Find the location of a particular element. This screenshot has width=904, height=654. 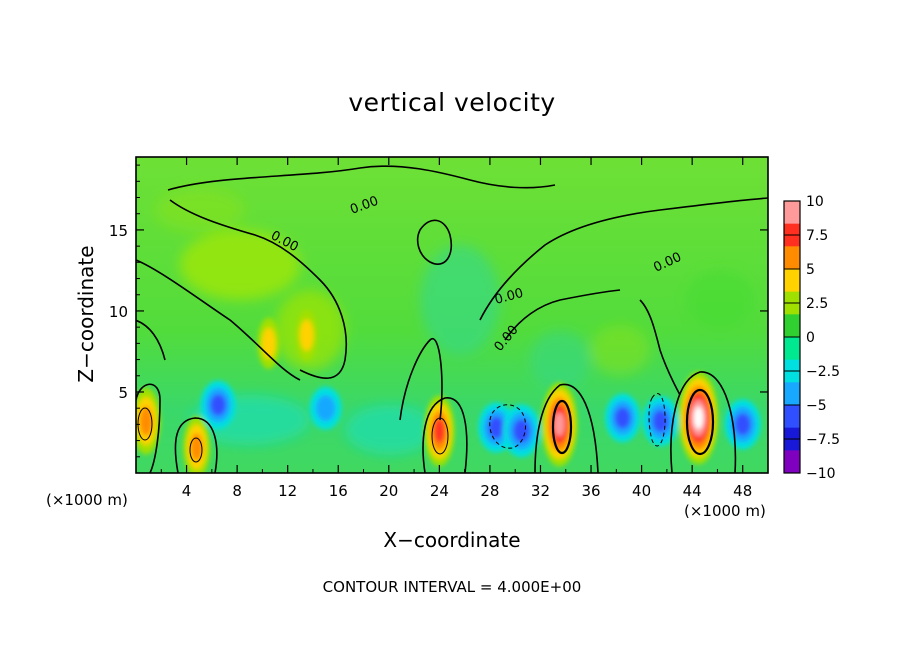

x-axis-label: X−coordinate is located at coordinates (452, 540).